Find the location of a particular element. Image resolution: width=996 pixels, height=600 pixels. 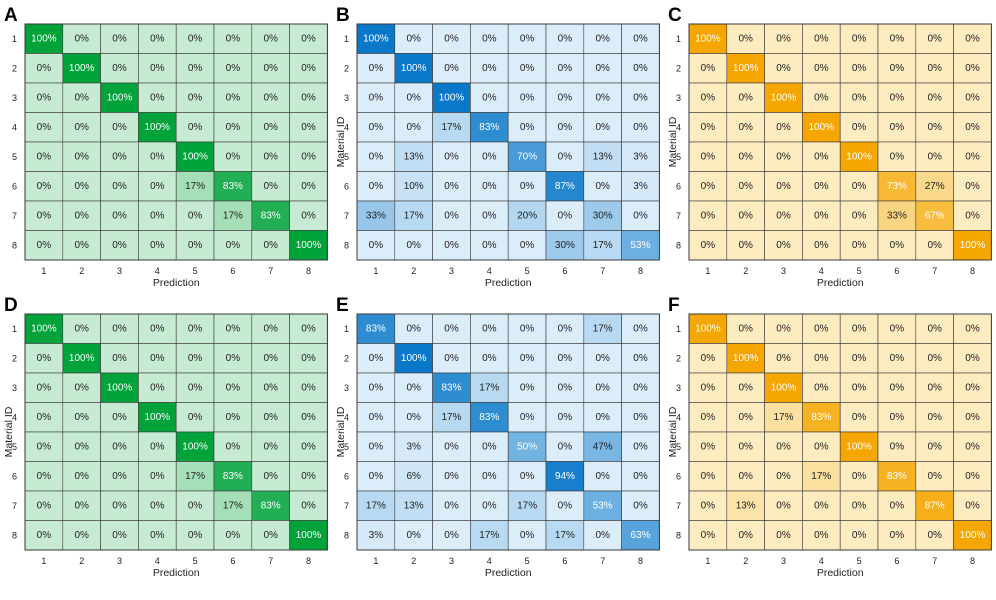

panel-c-letter: C is located at coordinates (675, 15).